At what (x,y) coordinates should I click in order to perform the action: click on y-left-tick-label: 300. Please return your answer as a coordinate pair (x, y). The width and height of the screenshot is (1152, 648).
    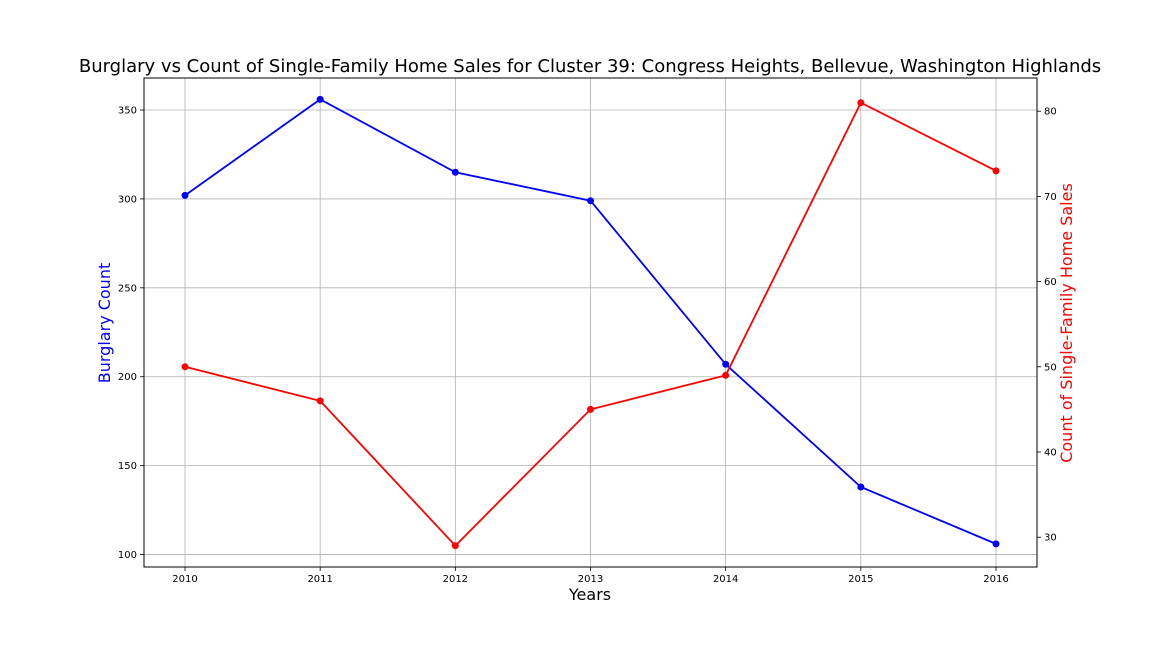
    Looking at the image, I should click on (127, 199).